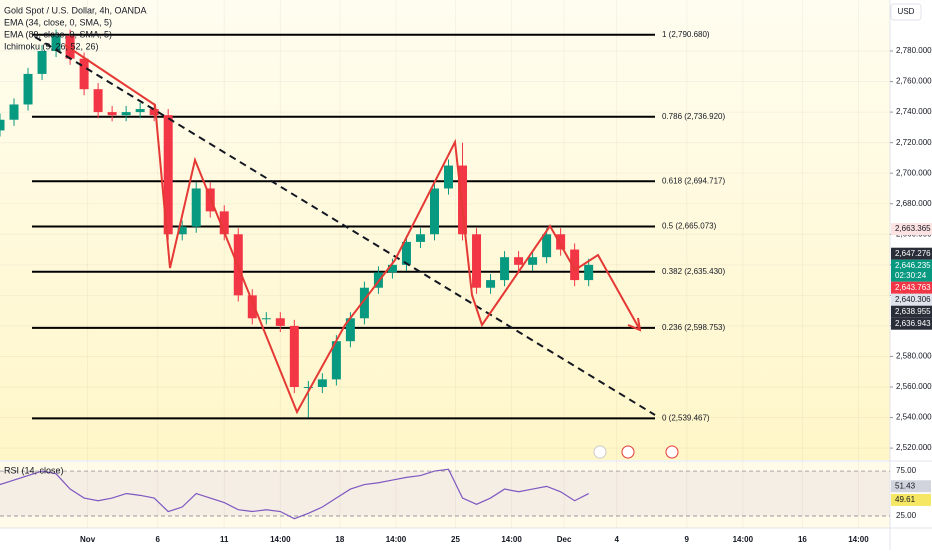  I want to click on x-tick-label: 6, so click(157, 539).